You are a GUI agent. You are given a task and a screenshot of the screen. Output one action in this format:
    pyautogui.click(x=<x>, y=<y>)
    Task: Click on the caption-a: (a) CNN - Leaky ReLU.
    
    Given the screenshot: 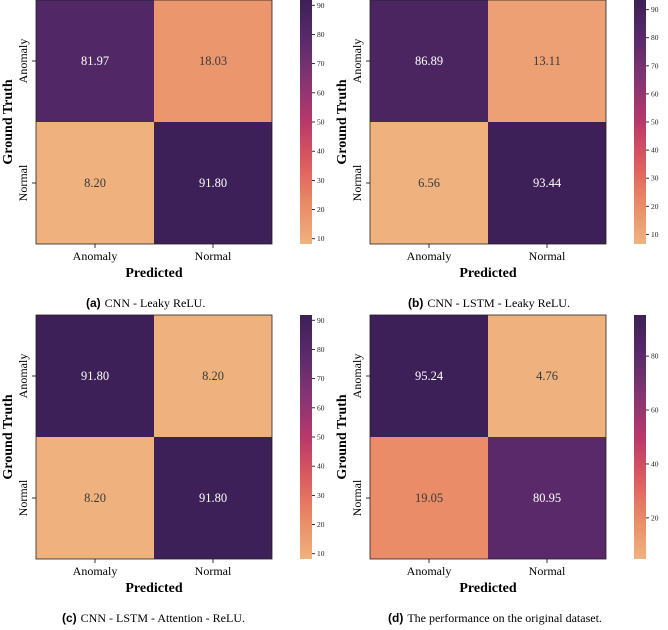 What is the action you would take?
    pyautogui.click(x=145, y=303)
    